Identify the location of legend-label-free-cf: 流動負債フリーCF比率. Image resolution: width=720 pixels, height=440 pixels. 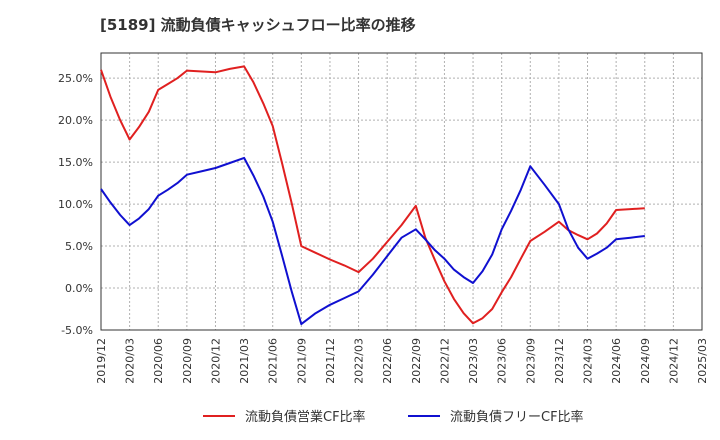
(517, 417).